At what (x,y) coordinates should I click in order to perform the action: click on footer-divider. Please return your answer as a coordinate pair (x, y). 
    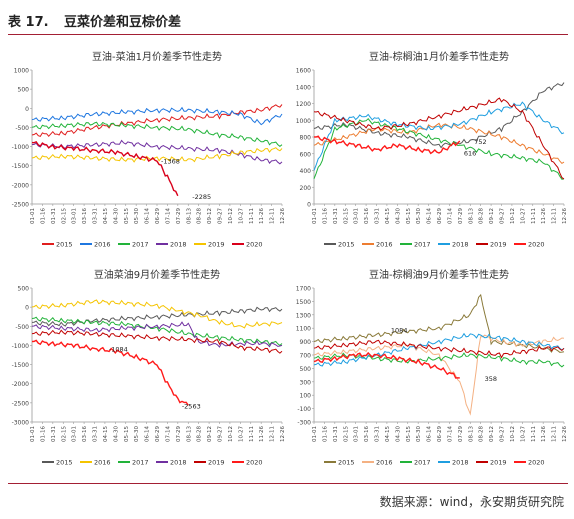
    Looking at the image, I should click on (288, 483).